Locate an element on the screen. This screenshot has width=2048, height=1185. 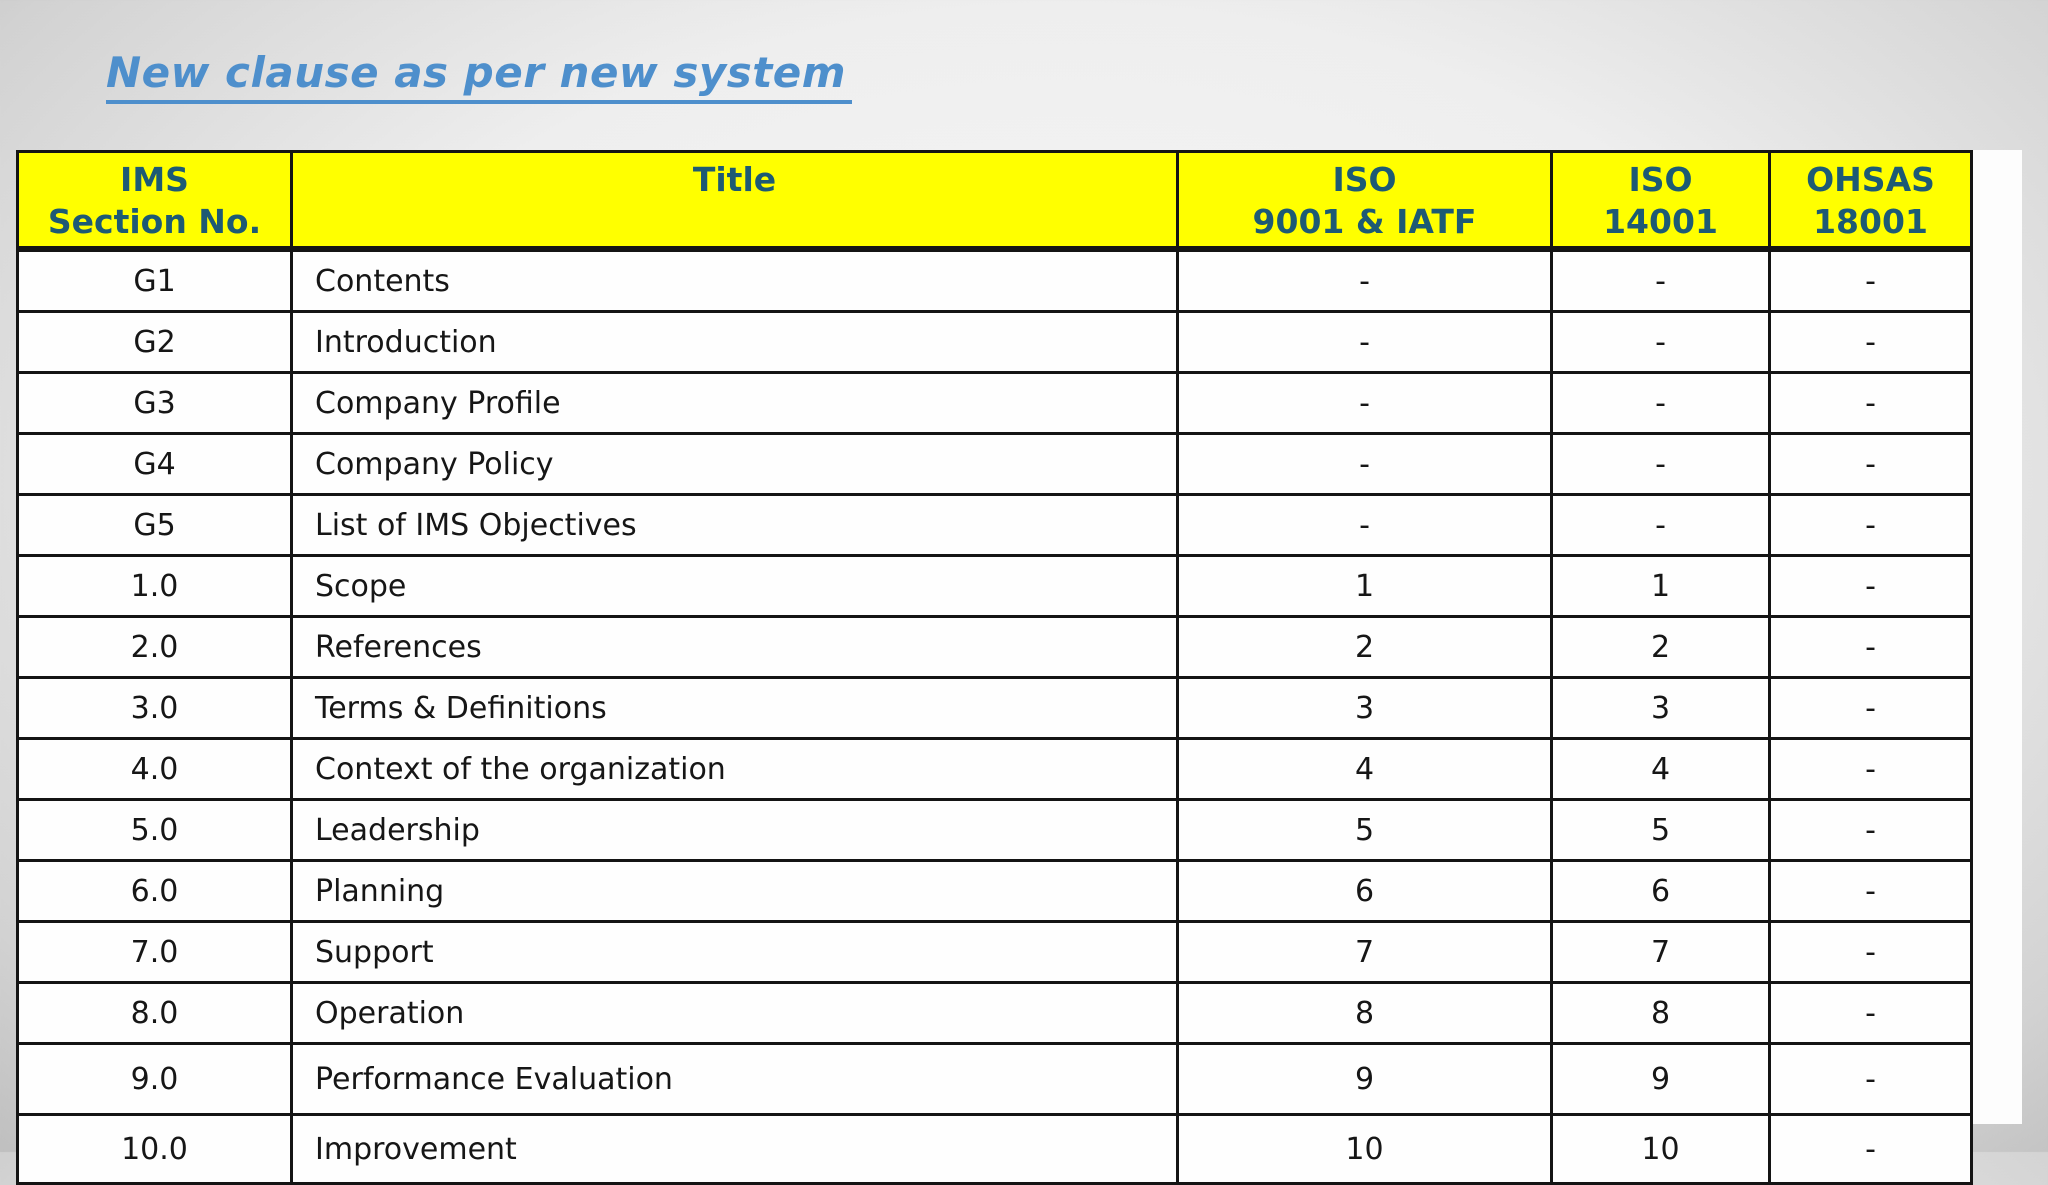
table-row: 1.0 Scope 1 1- is located at coordinates (994, 586).